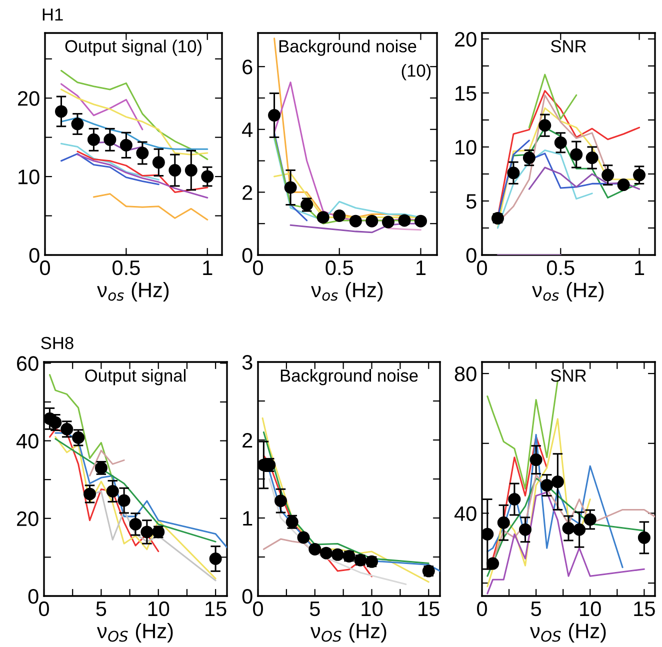 This screenshot has height=647, width=662. I want to click on y-tick-label: 15, so click(466, 93).